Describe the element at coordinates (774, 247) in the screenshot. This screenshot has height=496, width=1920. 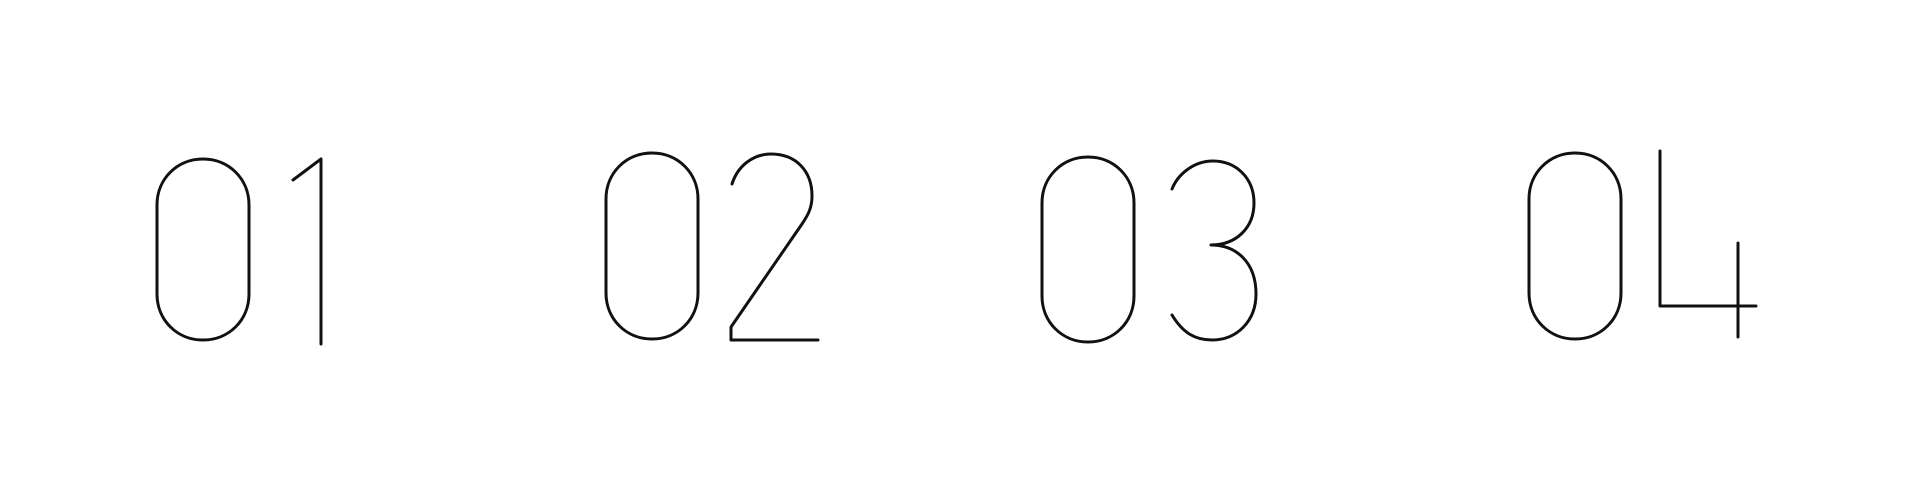
I see `digit-two` at that location.